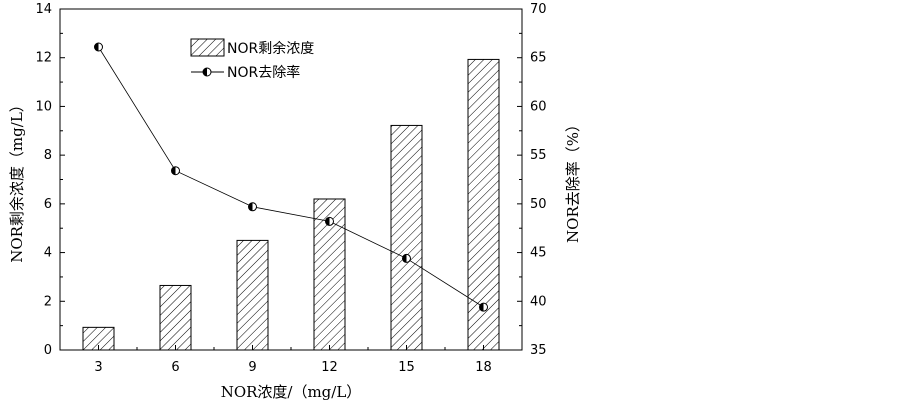  Describe the element at coordinates (207, 47) in the screenshot. I see `legend-swatch-bar` at that location.